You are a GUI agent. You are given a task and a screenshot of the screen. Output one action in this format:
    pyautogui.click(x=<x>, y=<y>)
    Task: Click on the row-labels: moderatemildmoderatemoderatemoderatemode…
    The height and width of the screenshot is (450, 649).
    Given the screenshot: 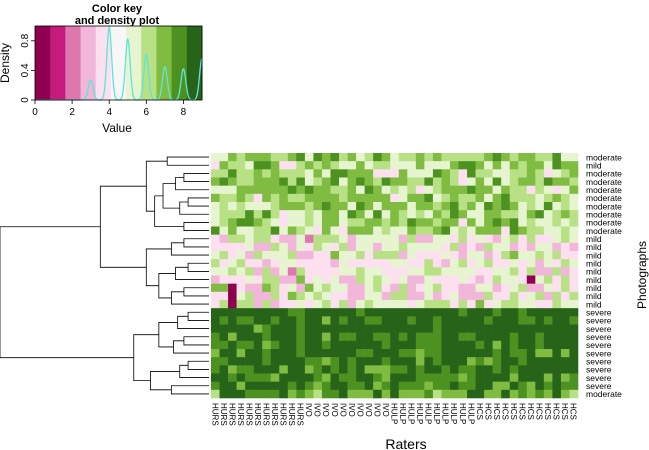 What is the action you would take?
    pyautogui.click(x=604, y=275)
    